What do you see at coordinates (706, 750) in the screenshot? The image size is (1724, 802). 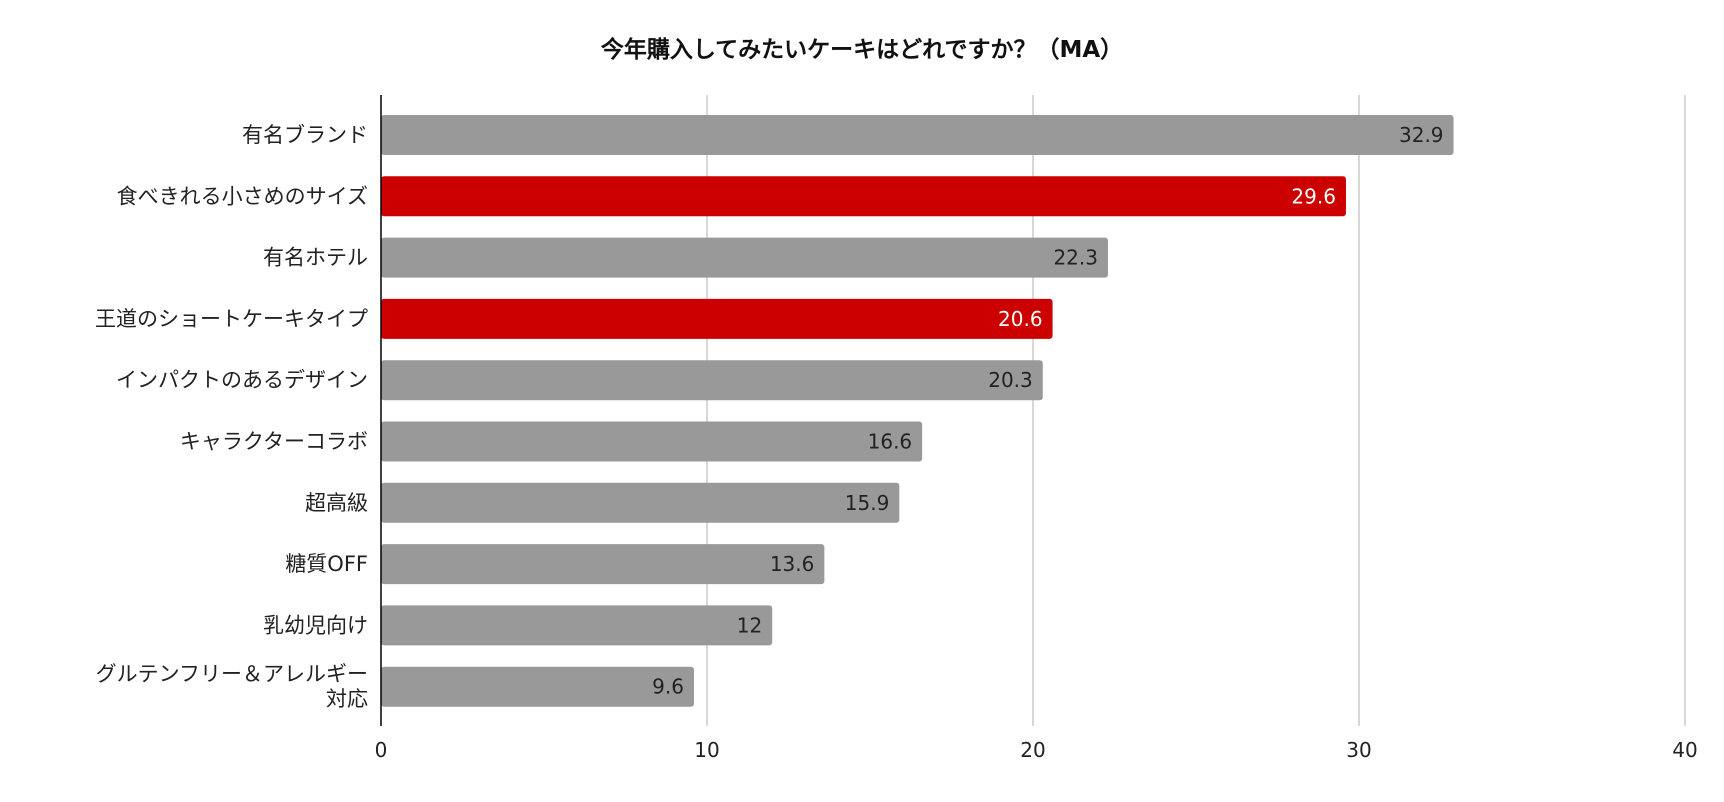 I see `x-tick-label: 10` at bounding box center [706, 750].